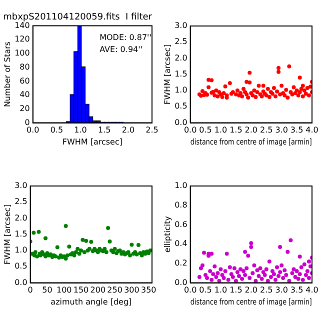 This screenshot has height=320, width=320. I want to click on y-tick-label: 0.4, so click(181, 243).